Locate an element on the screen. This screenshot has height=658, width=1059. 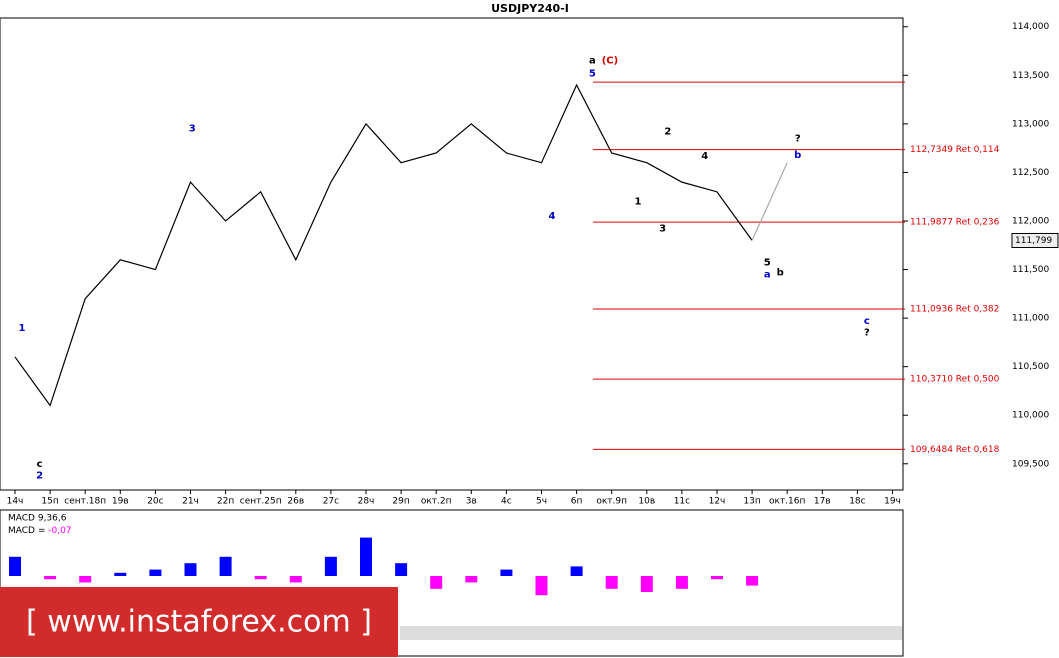
x-tick-label: окт.2п is located at coordinates (436, 502).